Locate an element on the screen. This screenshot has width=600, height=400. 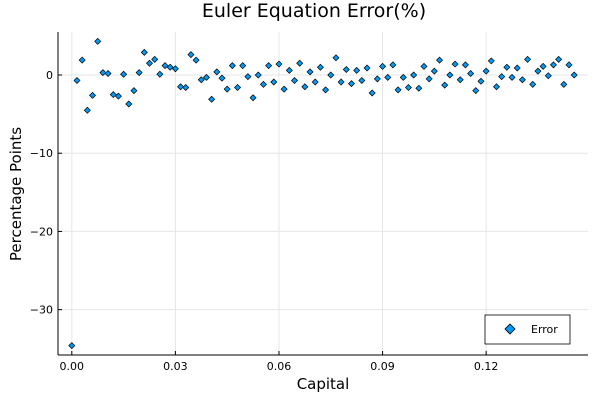
y-ticks: −30 −20 −10 0 is located at coordinates (46, 193).